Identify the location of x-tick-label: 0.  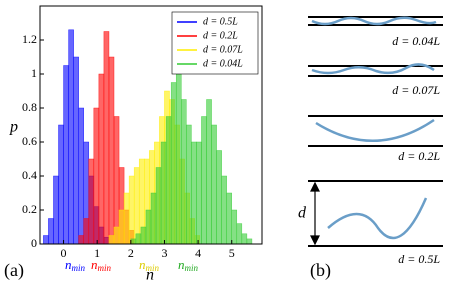
(64, 253).